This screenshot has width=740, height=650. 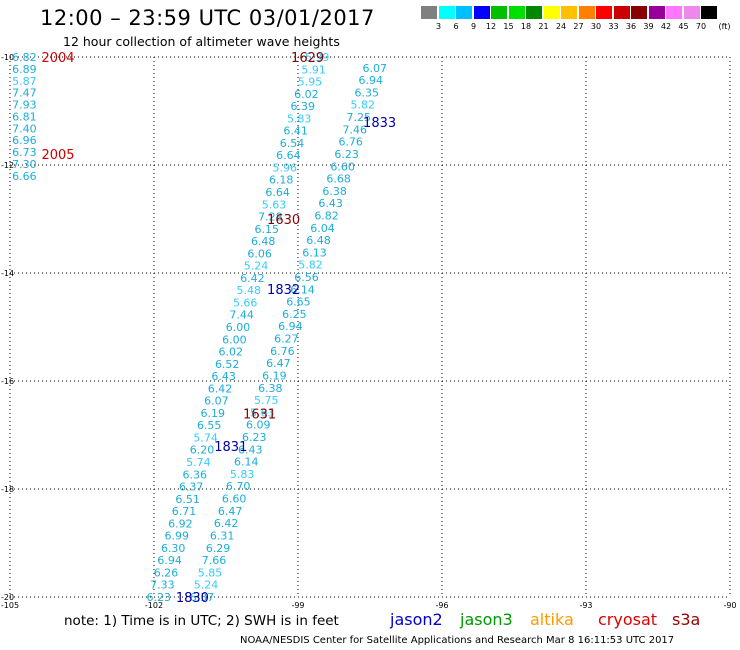 I want to click on swh-value: 6.13, so click(x=314, y=252).